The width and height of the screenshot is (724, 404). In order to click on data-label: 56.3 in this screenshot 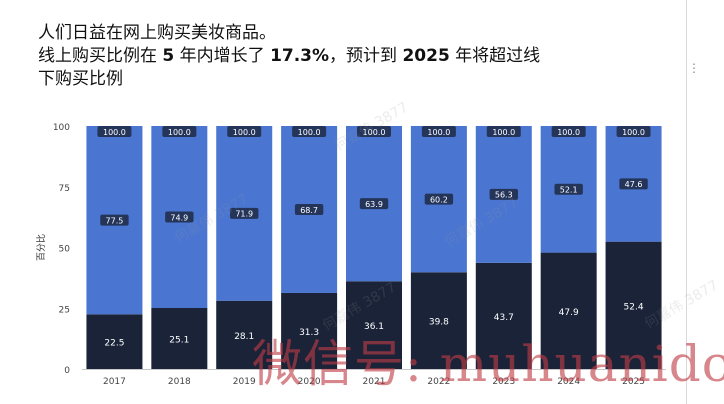, I will do `click(504, 195)`.